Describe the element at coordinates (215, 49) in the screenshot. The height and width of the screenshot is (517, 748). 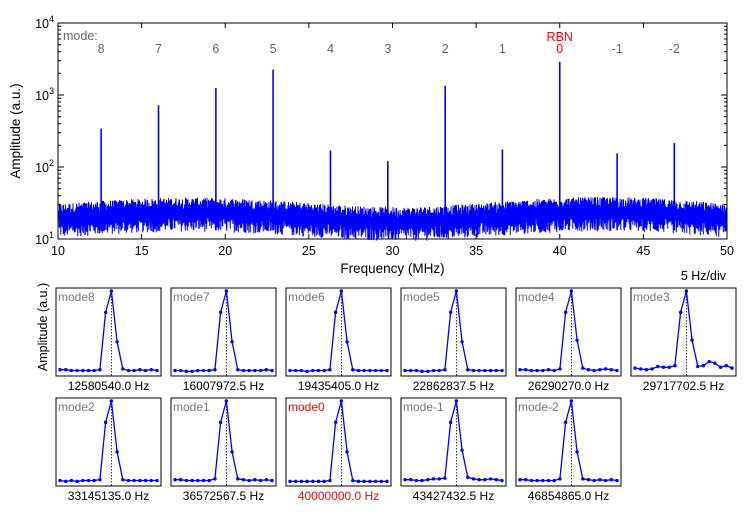
I see `mode-number-label: 6` at that location.